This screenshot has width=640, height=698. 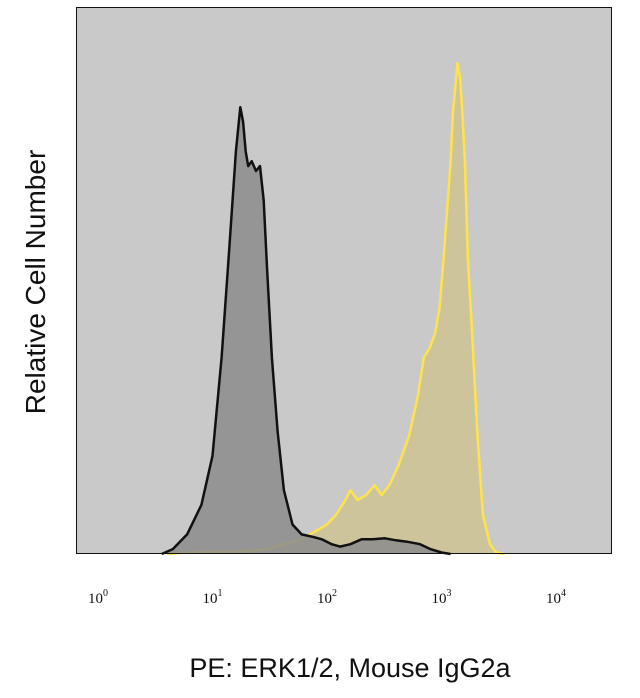 I want to click on x-axis-ticks: 10⁰ 10¹ 10² 10³ 10⁴, so click(x=327, y=597).